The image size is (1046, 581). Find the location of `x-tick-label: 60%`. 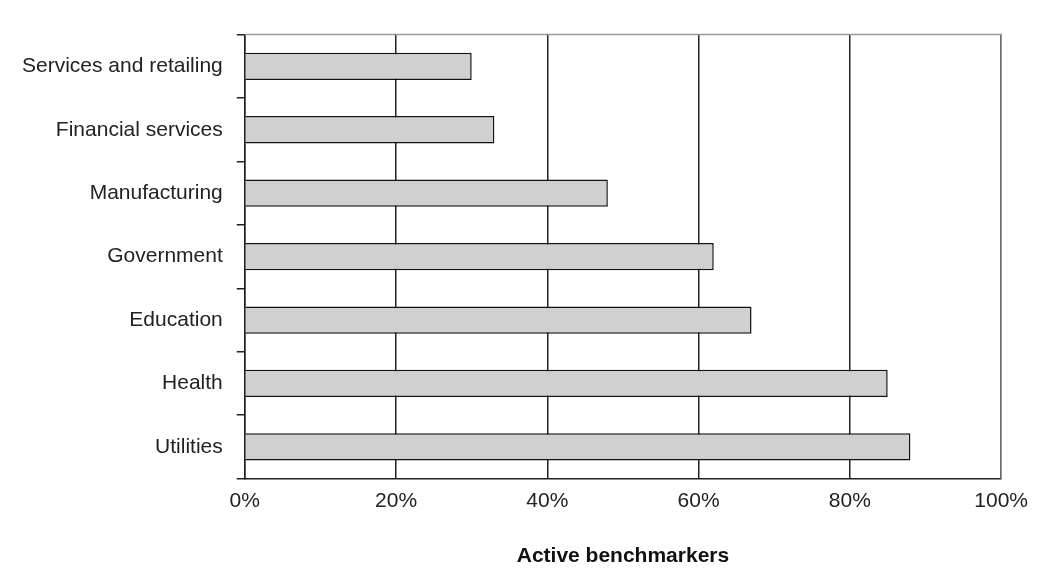

x-tick-label: 60% is located at coordinates (698, 499).